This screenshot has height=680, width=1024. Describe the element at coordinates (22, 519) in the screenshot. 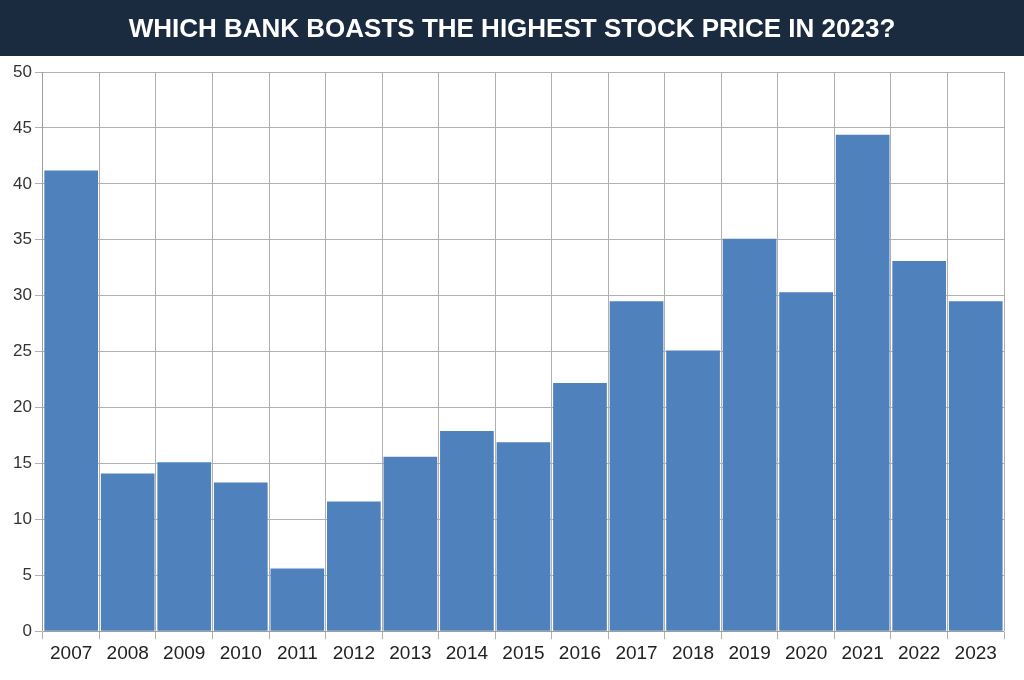

I see `y-tick-label: 10` at that location.